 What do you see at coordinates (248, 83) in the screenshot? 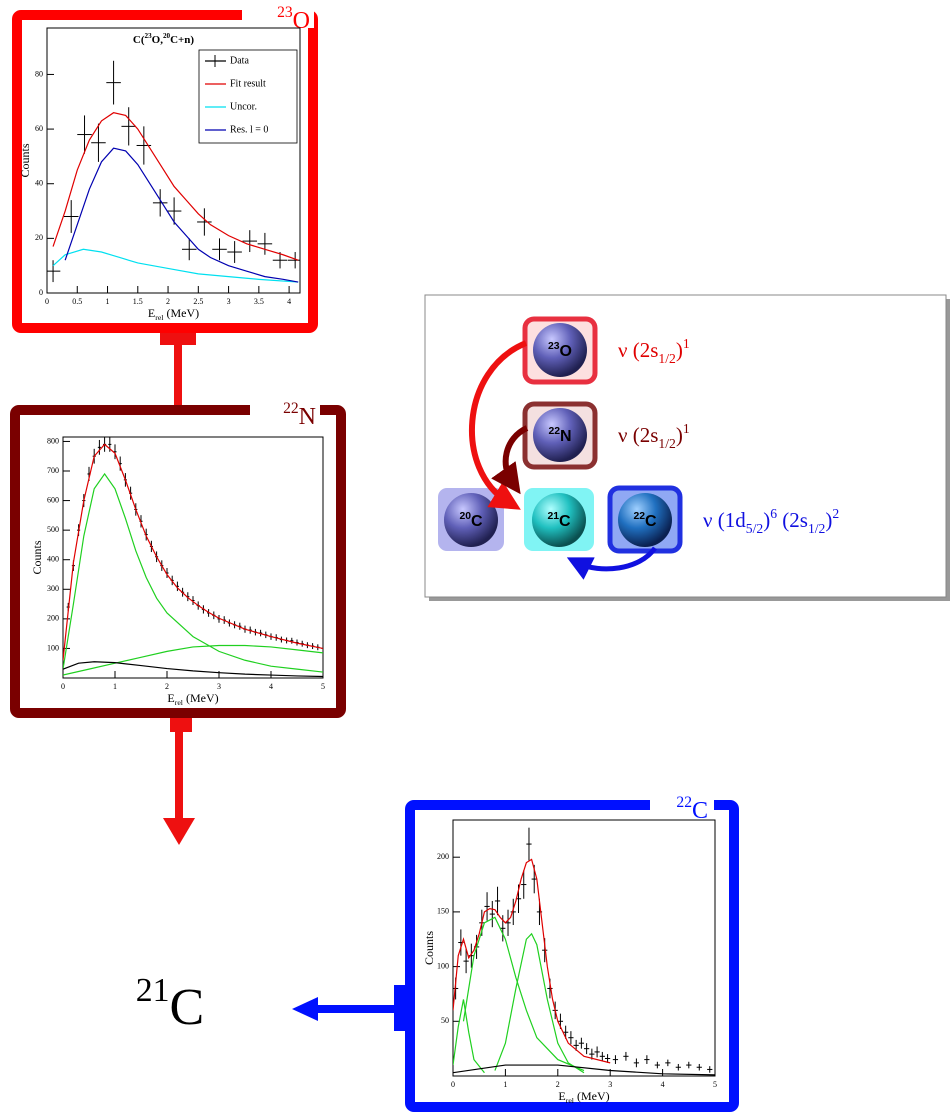
I see `legend-label: Fit result` at bounding box center [248, 83].